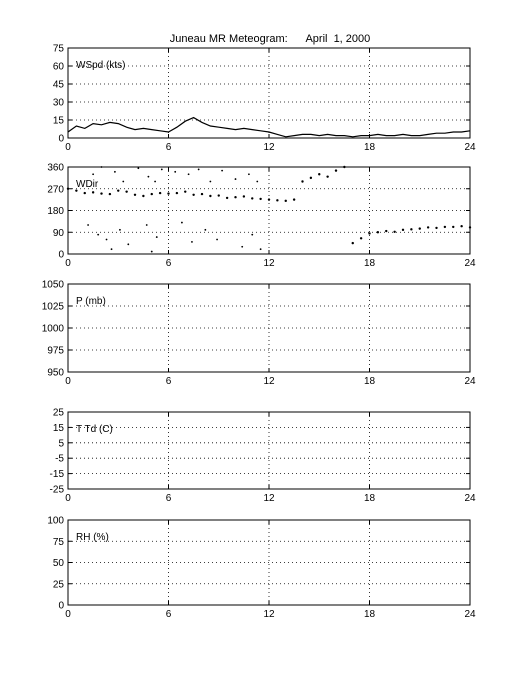 This screenshot has width=520, height=683. Describe the element at coordinates (55, 521) in the screenshot. I see `y-tick-label: 100` at that location.